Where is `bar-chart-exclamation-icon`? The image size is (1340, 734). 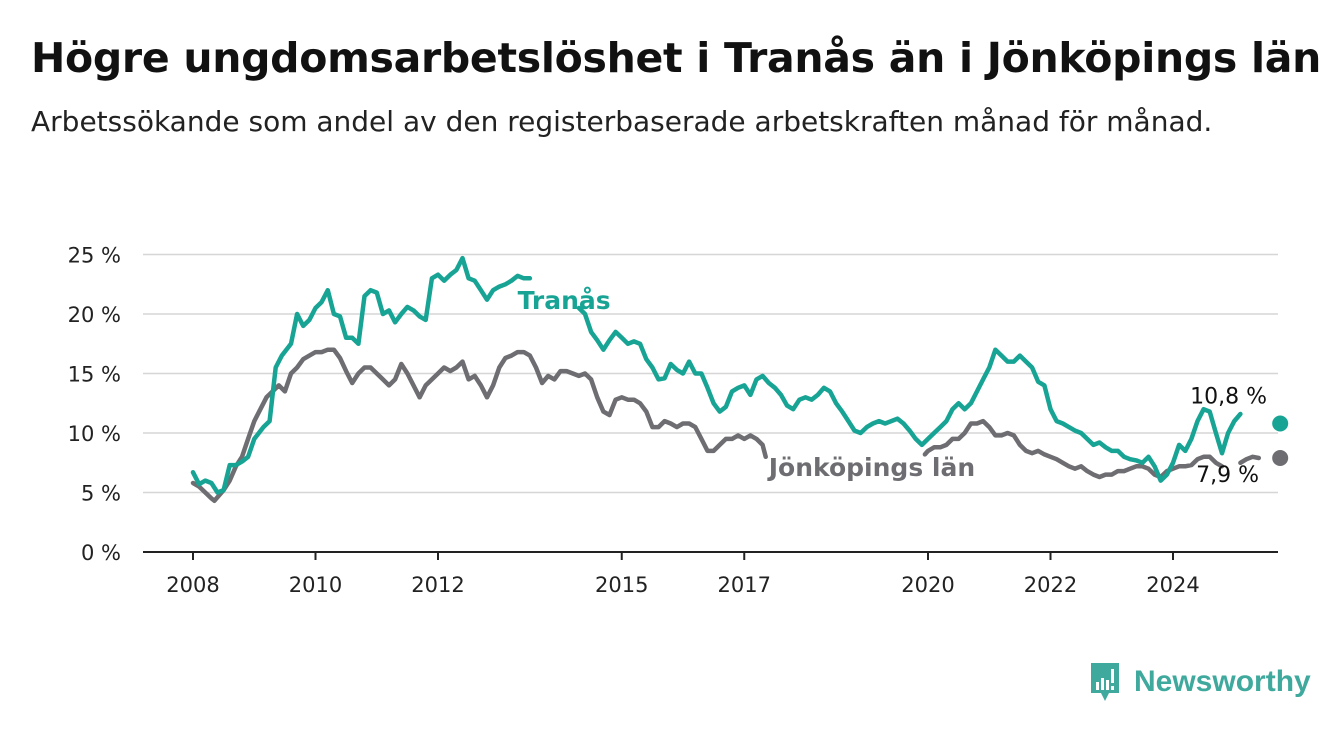 bar-chart-exclamation-icon is located at coordinates (1105, 682).